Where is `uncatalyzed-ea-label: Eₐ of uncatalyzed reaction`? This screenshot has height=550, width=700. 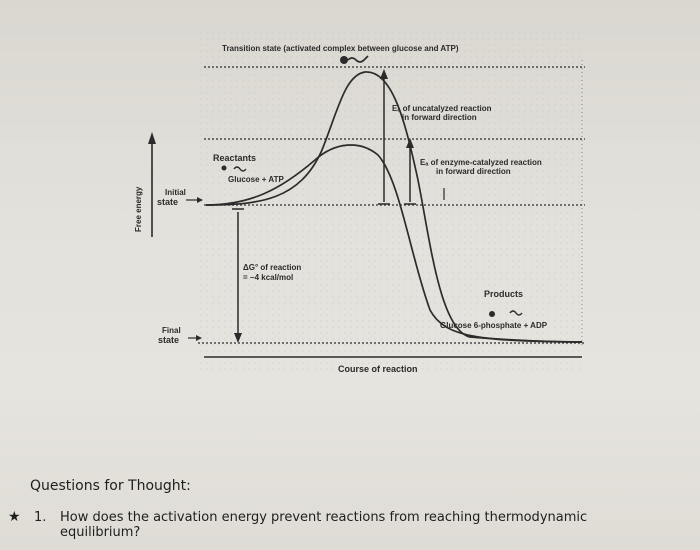 uncatalyzed-ea-label: Eₐ of uncatalyzed reaction is located at coordinates (442, 108).